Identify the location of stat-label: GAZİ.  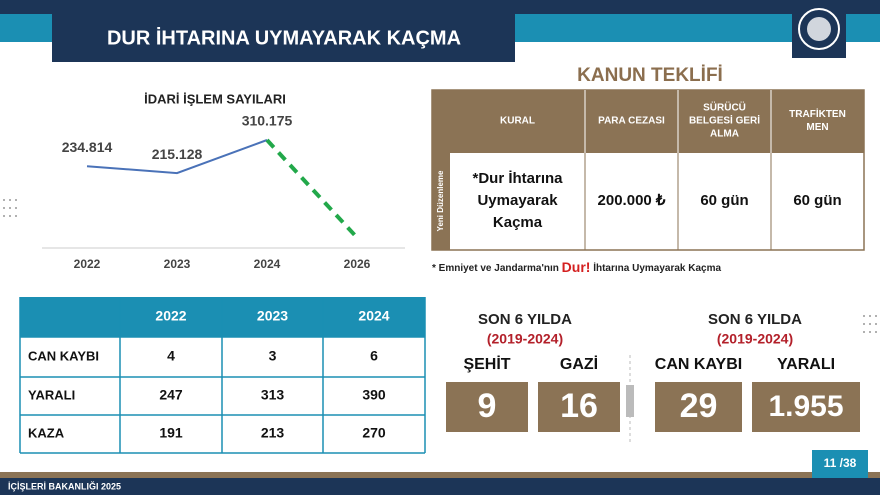
(579, 364).